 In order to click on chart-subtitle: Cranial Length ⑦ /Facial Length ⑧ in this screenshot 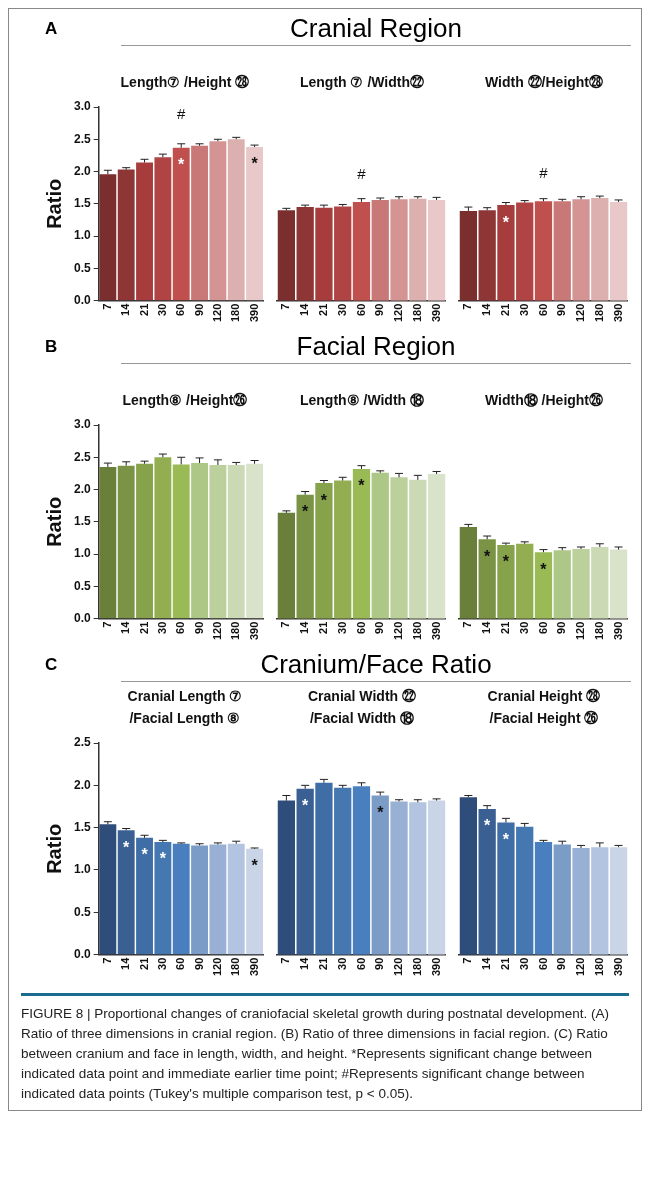, I will do `click(185, 707)`.